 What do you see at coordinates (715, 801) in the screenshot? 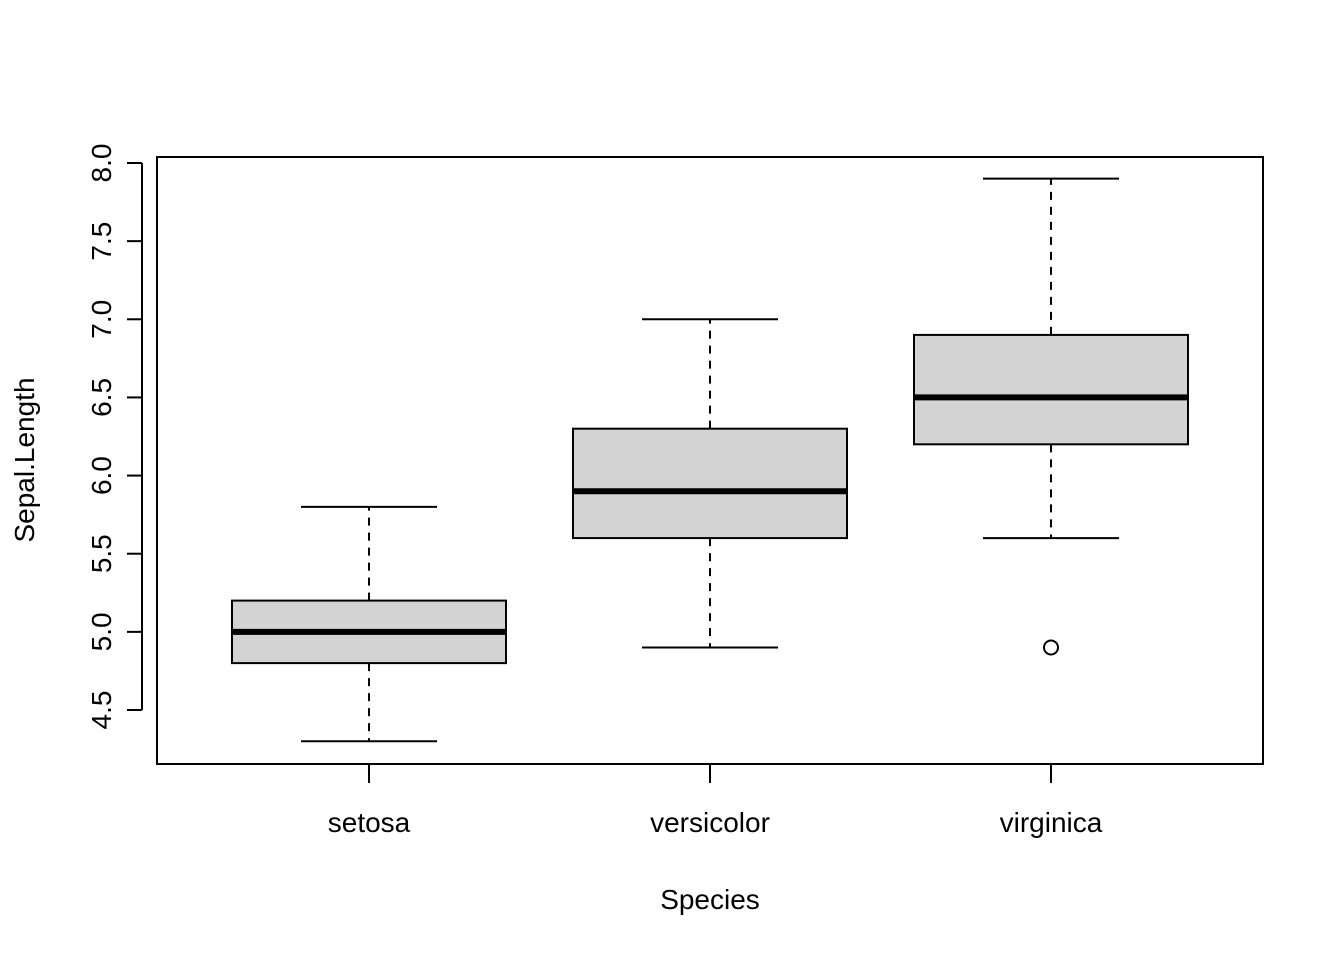
I see `x-axis: setosa versicolor virginica` at bounding box center [715, 801].